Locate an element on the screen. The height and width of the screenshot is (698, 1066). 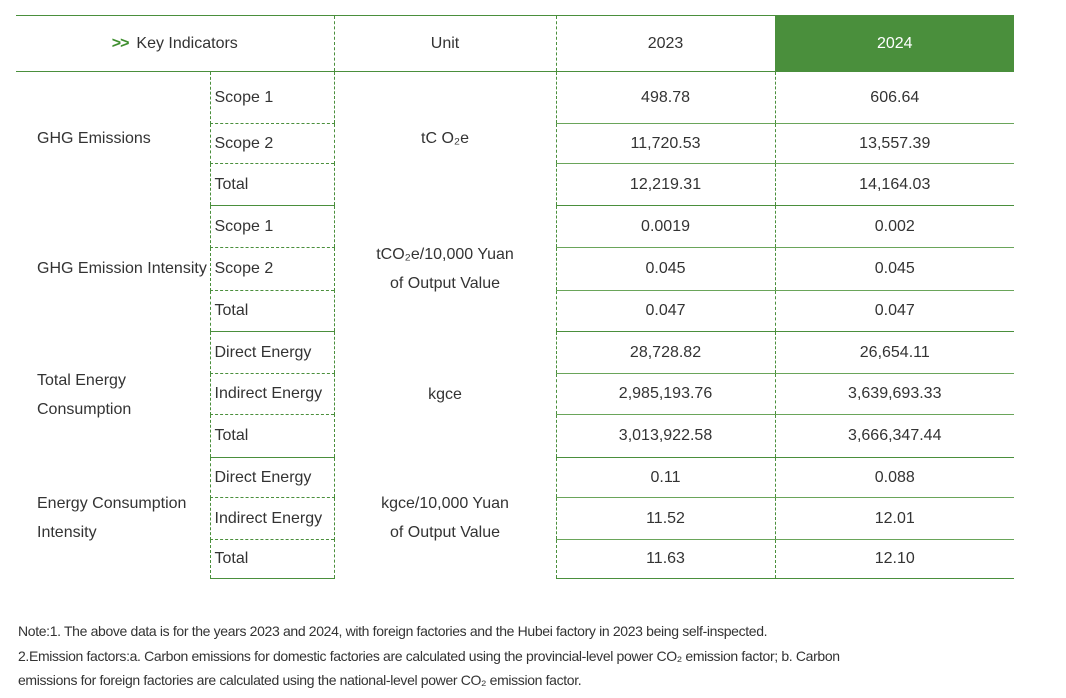
unit-cell: tC O₂e is located at coordinates (445, 138).